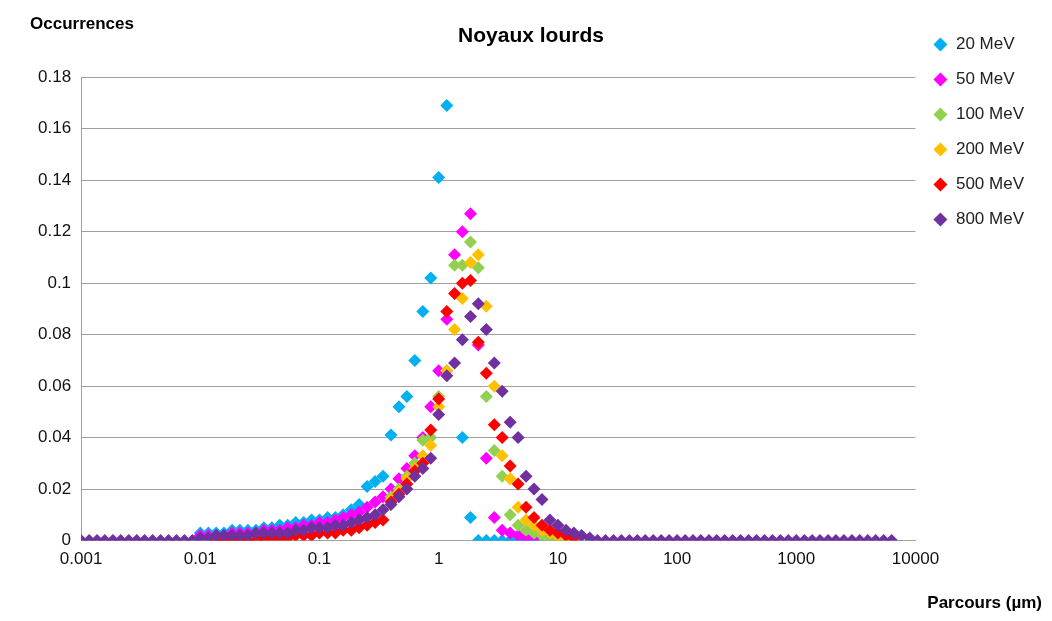  Describe the element at coordinates (54, 128) in the screenshot. I see `y-tick-label: 0.16` at that location.